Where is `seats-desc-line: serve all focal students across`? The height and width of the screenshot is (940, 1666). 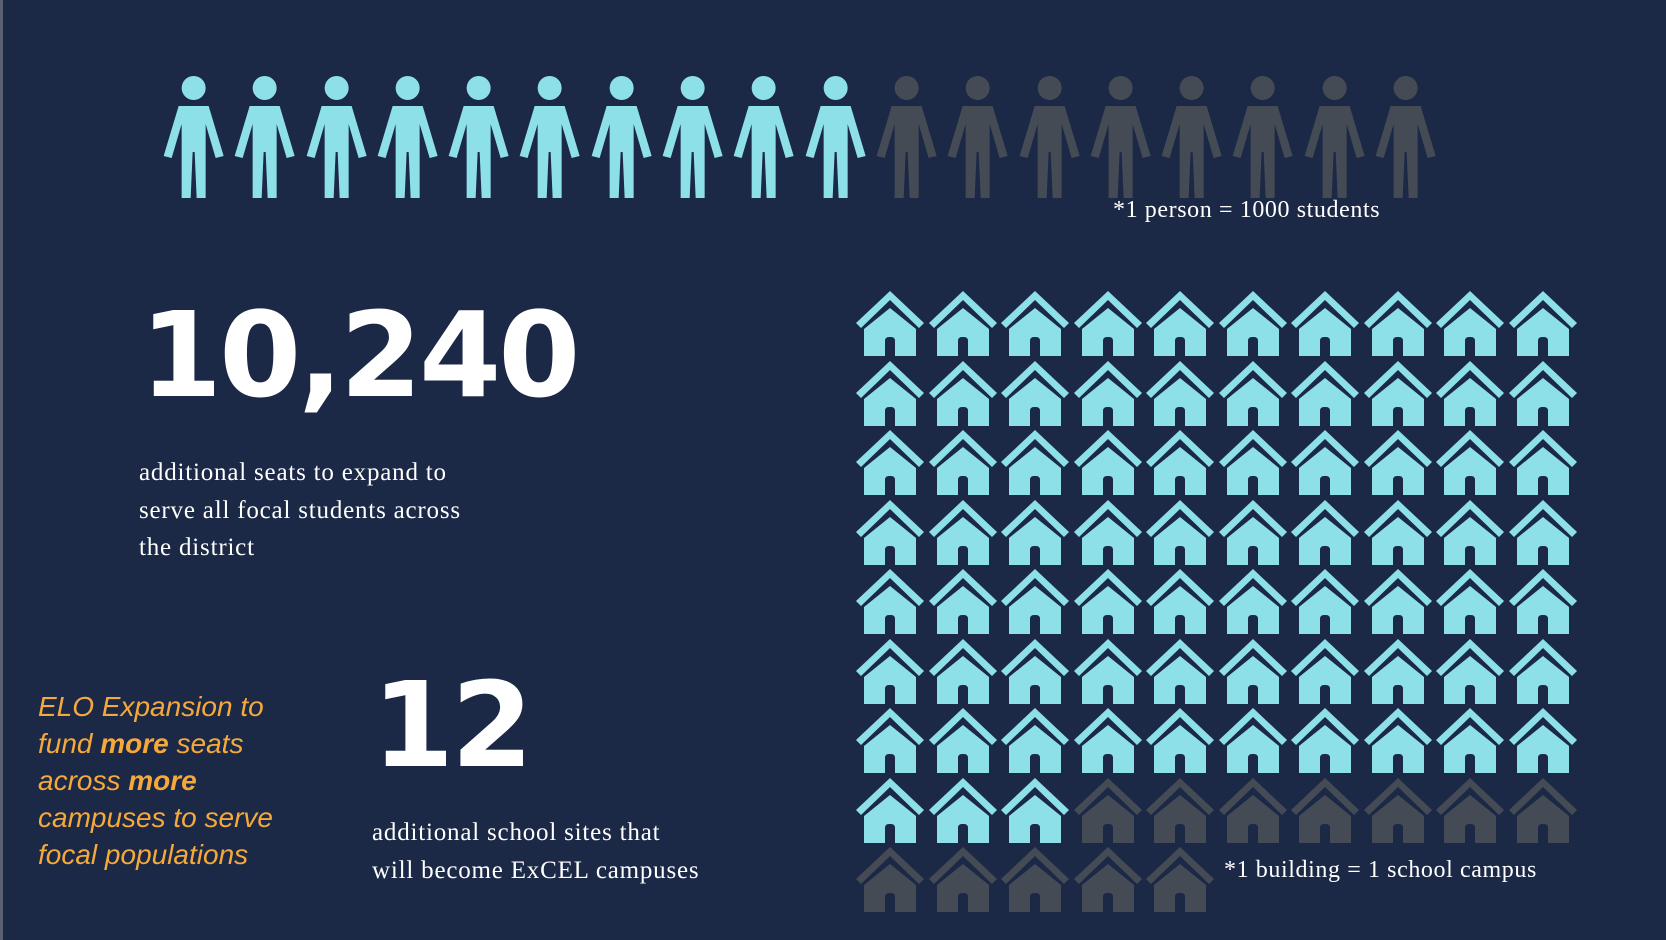
seats-desc-line: serve all focal students across is located at coordinates (300, 510).